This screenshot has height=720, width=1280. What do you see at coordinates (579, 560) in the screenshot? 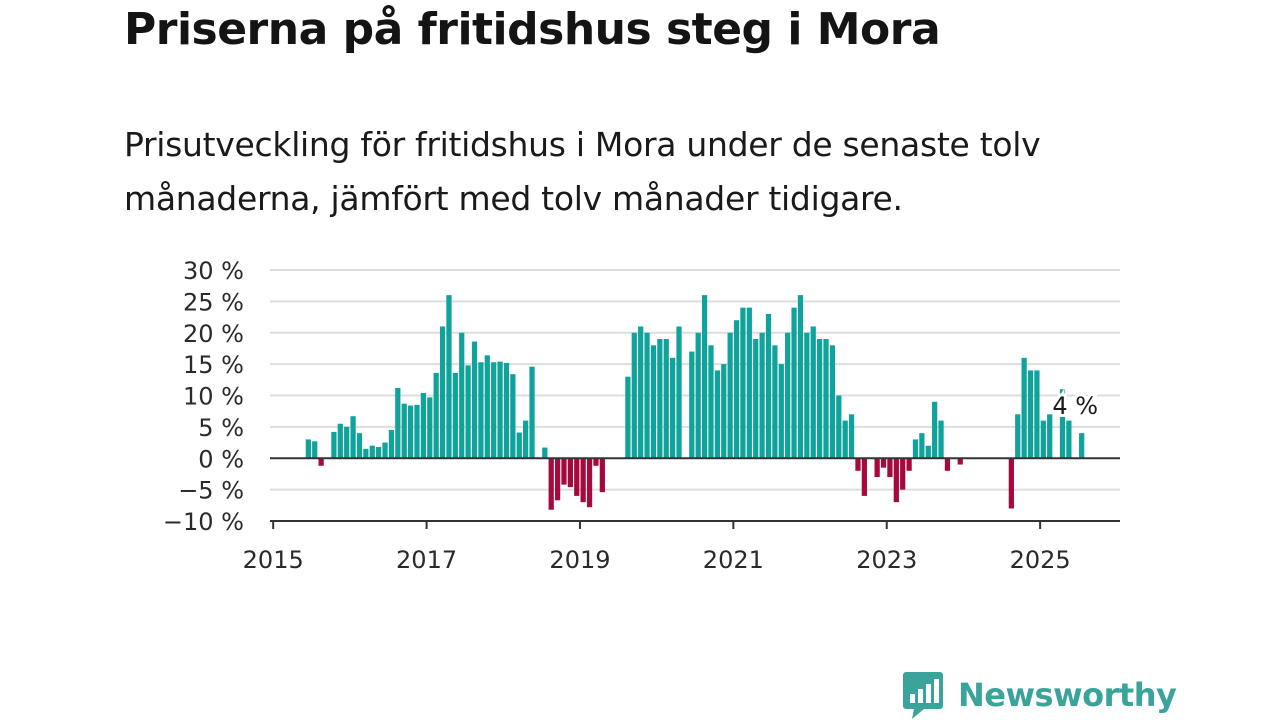
I see `x-tick-label: 2019` at bounding box center [579, 560].